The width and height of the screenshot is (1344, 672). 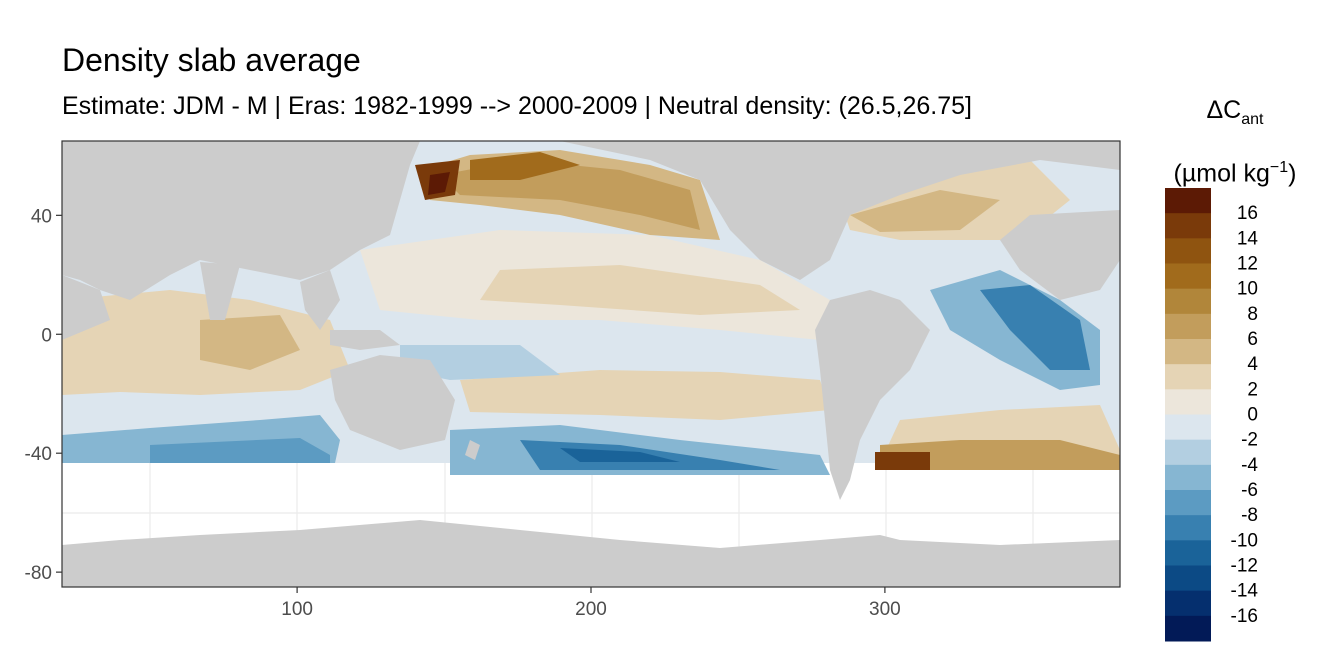 What do you see at coordinates (640, 290) in the screenshot?
I see `pacific-positive-band` at bounding box center [640, 290].